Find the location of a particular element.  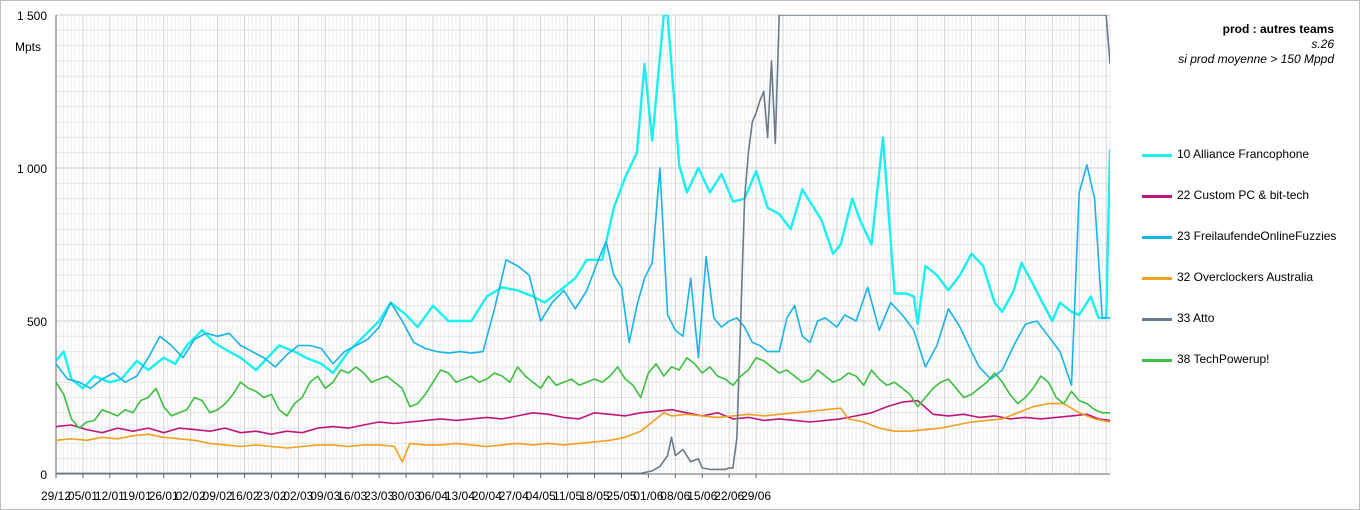

x-tick-label: 16/02 is located at coordinates (244, 496).